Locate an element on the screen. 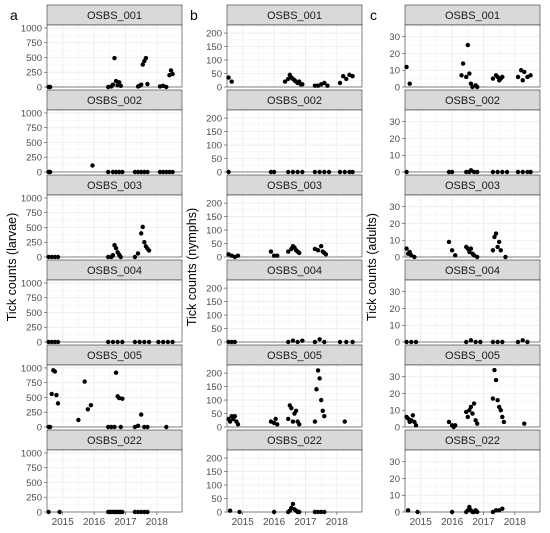  facet-osbs_003: OSBS_003 0 250 500 750 1000 is located at coordinates (102, 219).